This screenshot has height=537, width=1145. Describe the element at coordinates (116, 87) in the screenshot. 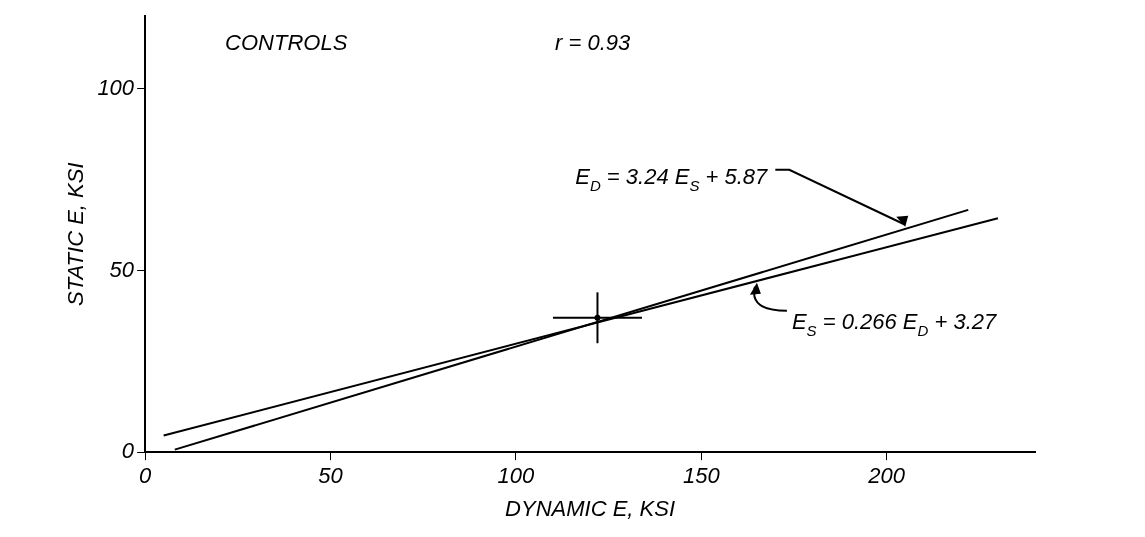

I see `y-tick-label: 100` at that location.